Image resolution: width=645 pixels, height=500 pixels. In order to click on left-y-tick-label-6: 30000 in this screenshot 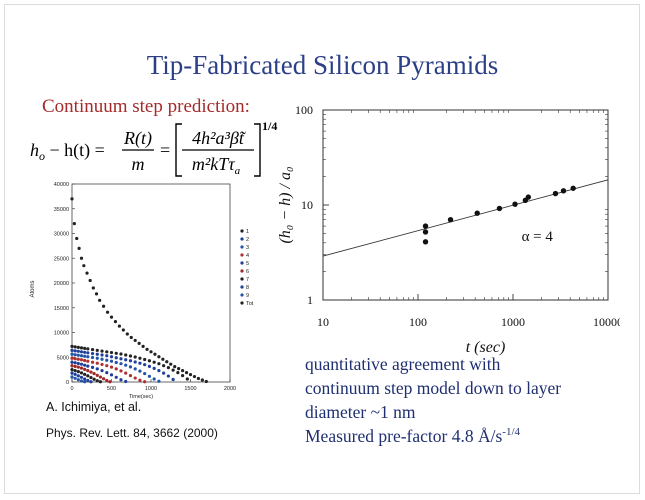, I will do `click(61, 235)`.